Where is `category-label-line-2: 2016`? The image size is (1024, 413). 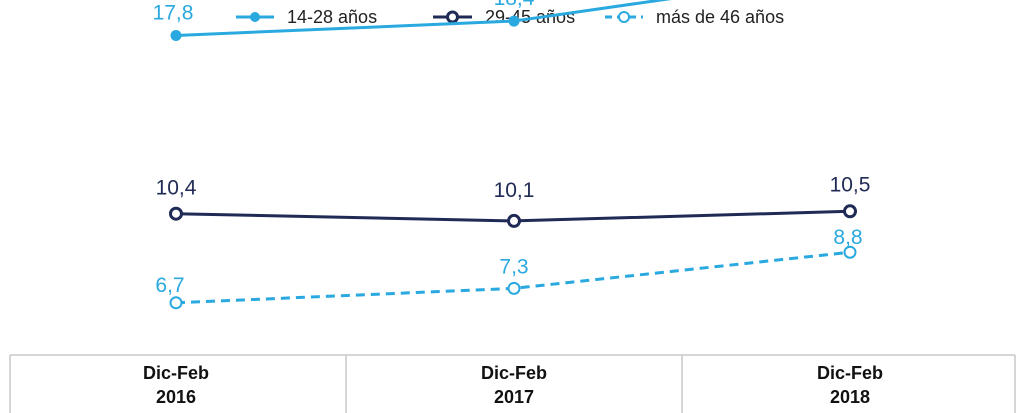 category-label-line-2: 2016 is located at coordinates (176, 397).